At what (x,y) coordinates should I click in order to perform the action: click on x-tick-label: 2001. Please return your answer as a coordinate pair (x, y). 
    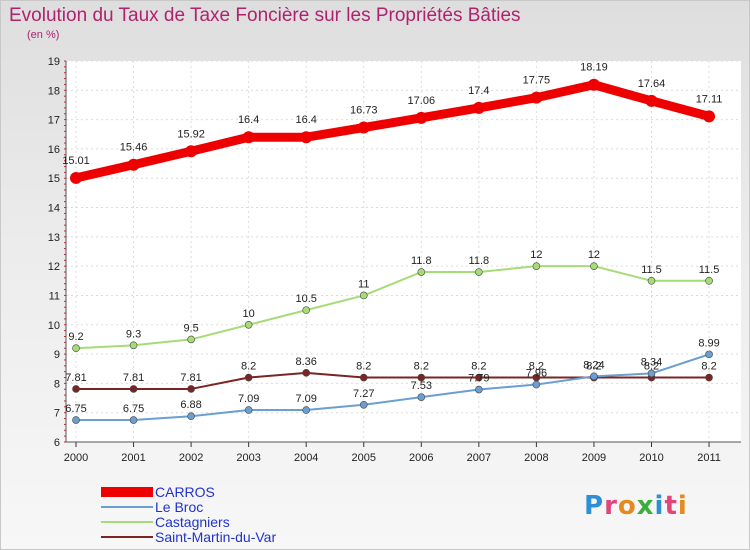
    Looking at the image, I should click on (133, 458).